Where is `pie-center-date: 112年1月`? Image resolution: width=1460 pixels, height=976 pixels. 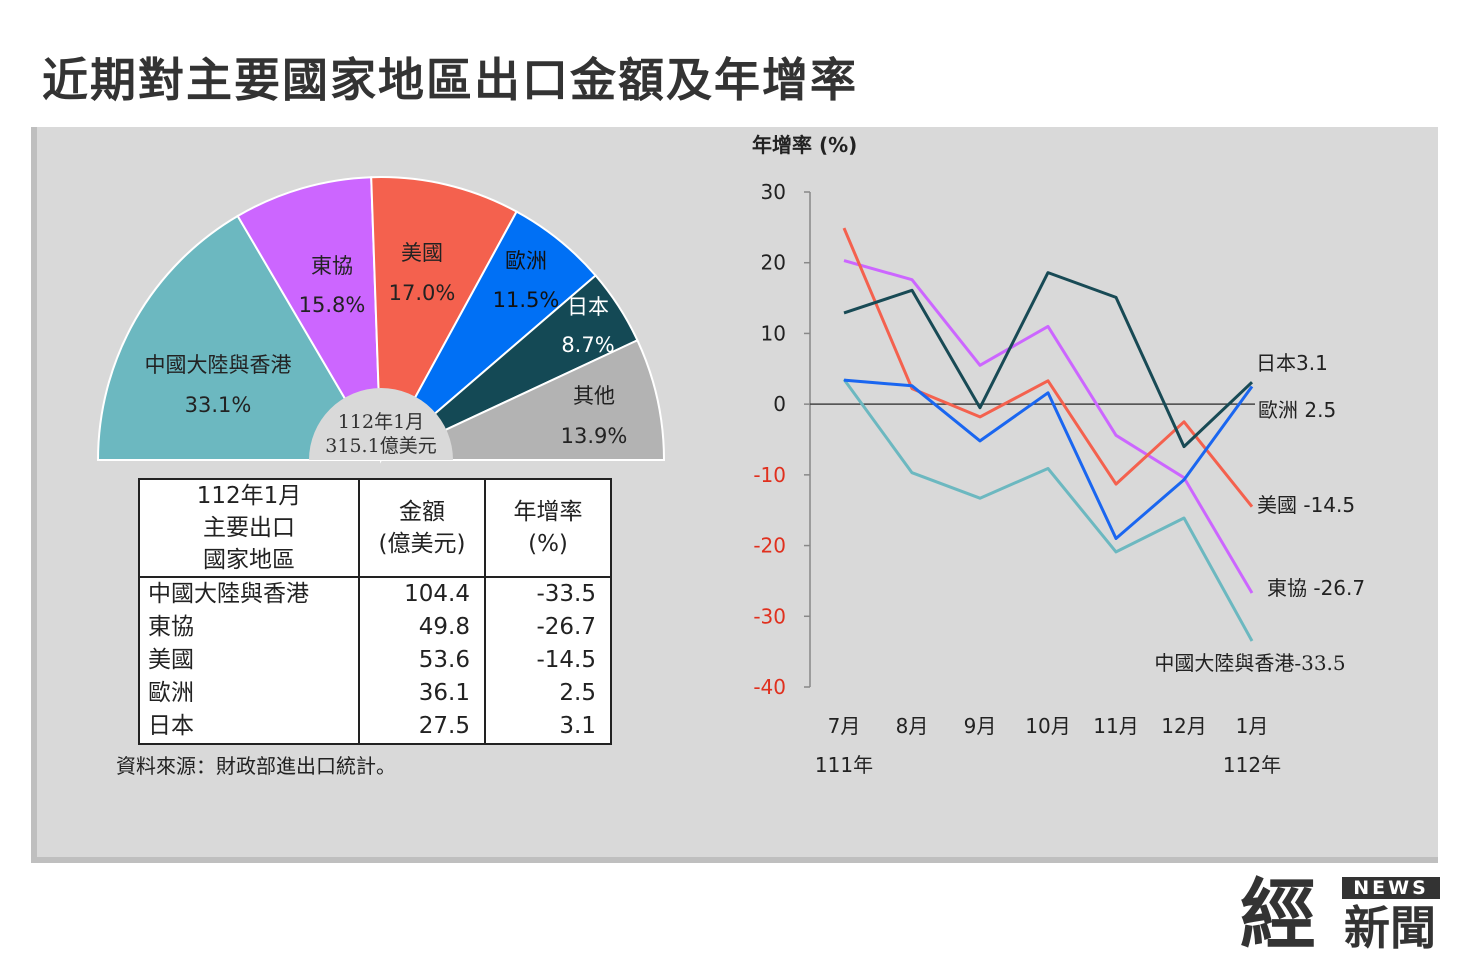 pie-center-date: 112年1月 is located at coordinates (381, 422).